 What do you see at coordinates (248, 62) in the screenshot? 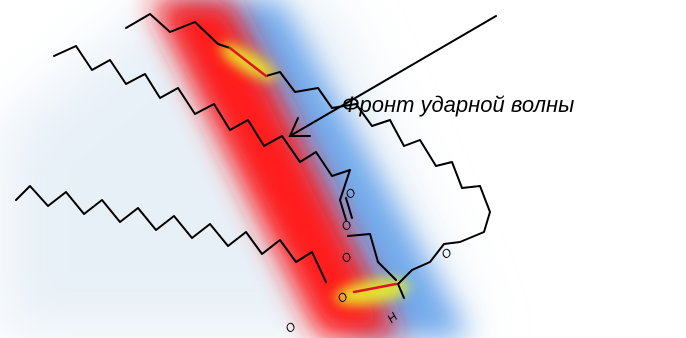
I see `upper-broken-bond` at bounding box center [248, 62].